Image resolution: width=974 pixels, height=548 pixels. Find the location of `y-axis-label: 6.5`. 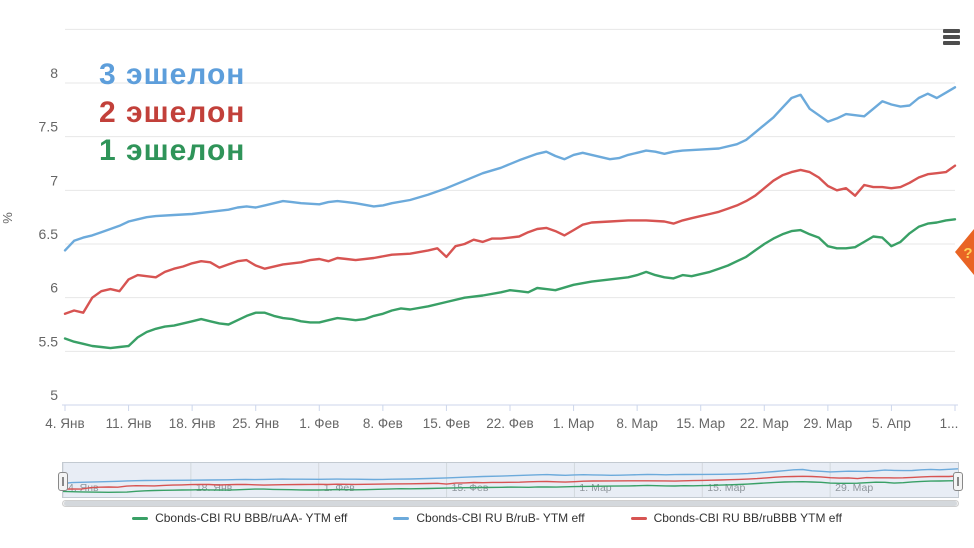

y-axis-label: 6.5 is located at coordinates (49, 234).